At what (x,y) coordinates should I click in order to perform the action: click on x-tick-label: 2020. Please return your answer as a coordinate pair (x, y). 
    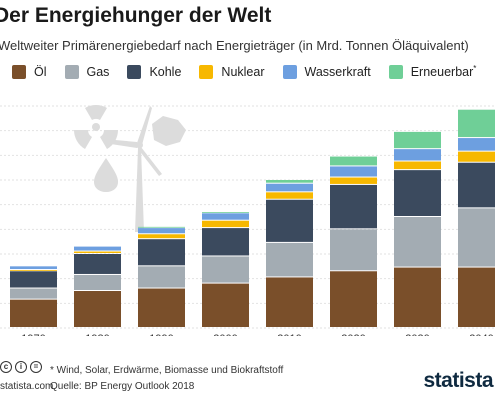
    Looking at the image, I should click on (353, 334).